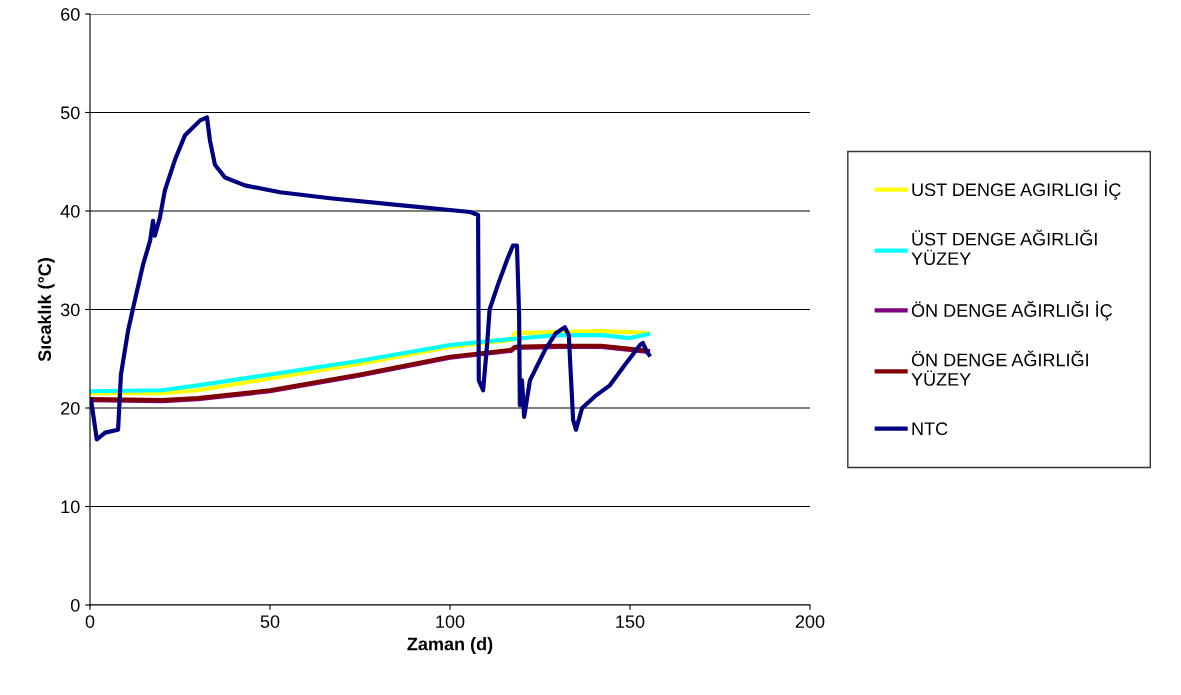 The height and width of the screenshot is (695, 1181). I want to click on y-tick-label: 40, so click(70, 211).